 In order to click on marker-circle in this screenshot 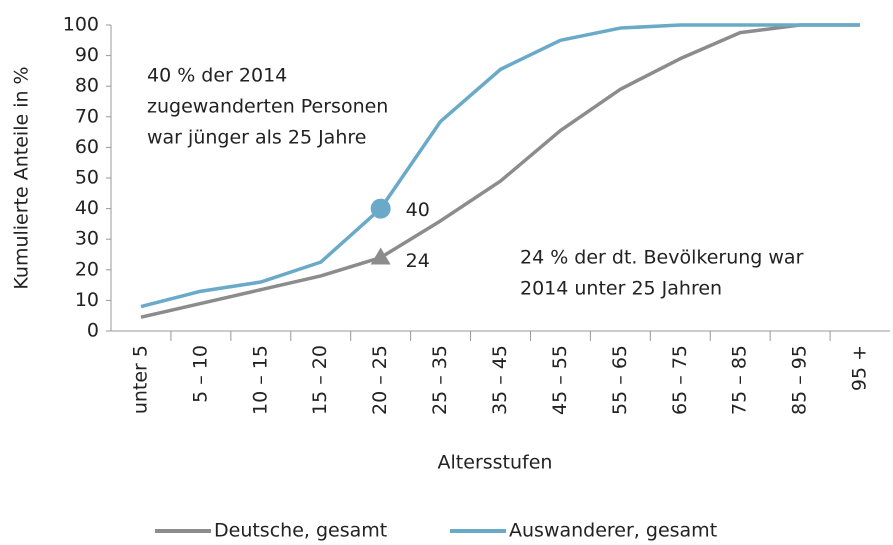, I will do `click(380, 208)`.